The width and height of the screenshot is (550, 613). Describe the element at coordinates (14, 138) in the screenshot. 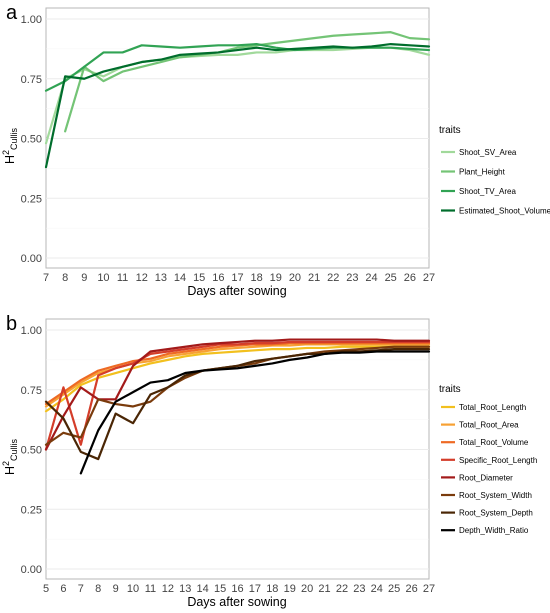

I see `panel-a-y-axis-label-sub: Cullis` at that location.